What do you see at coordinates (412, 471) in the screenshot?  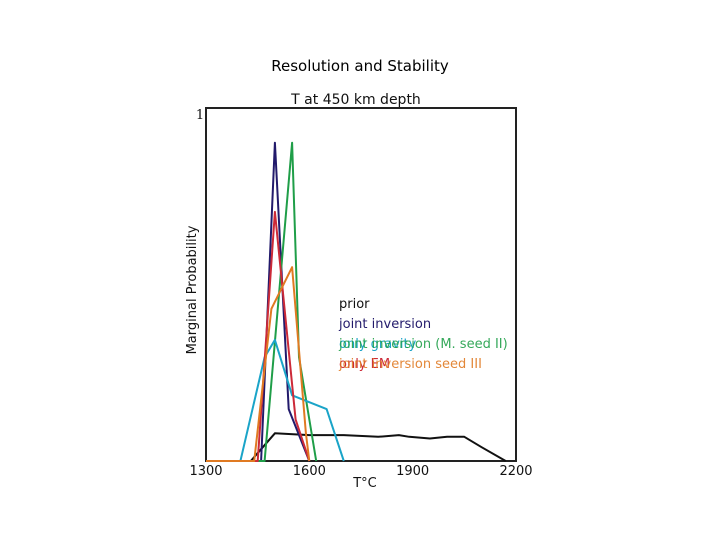 I see `x-tick-label: 1900` at bounding box center [412, 471].